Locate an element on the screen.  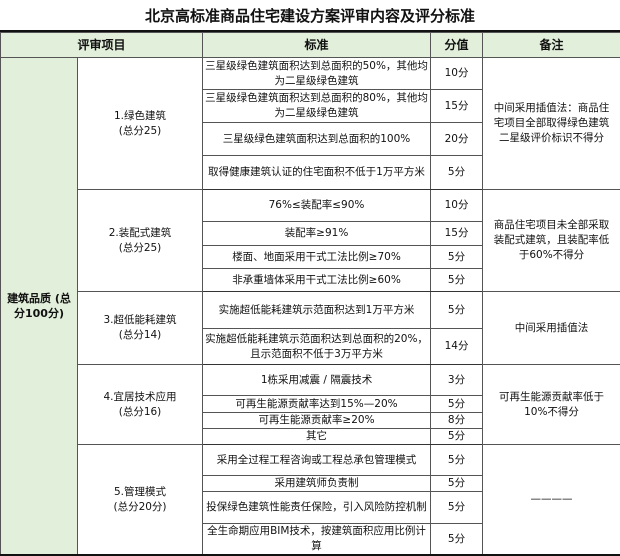
note-cell: 可再生能源贡献率低于10%不得分 is located at coordinates (551, 405).